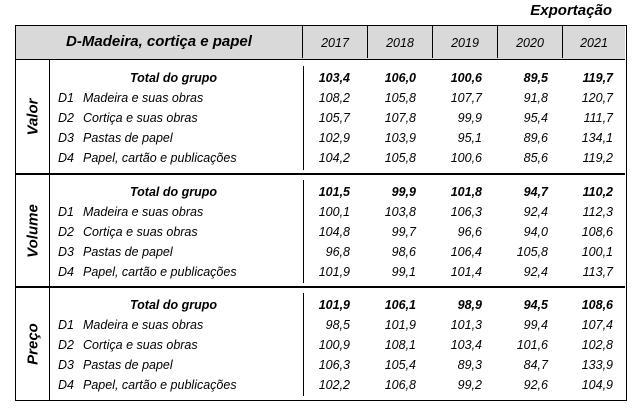  I want to click on cell-2017: 103,4, so click(334, 78).